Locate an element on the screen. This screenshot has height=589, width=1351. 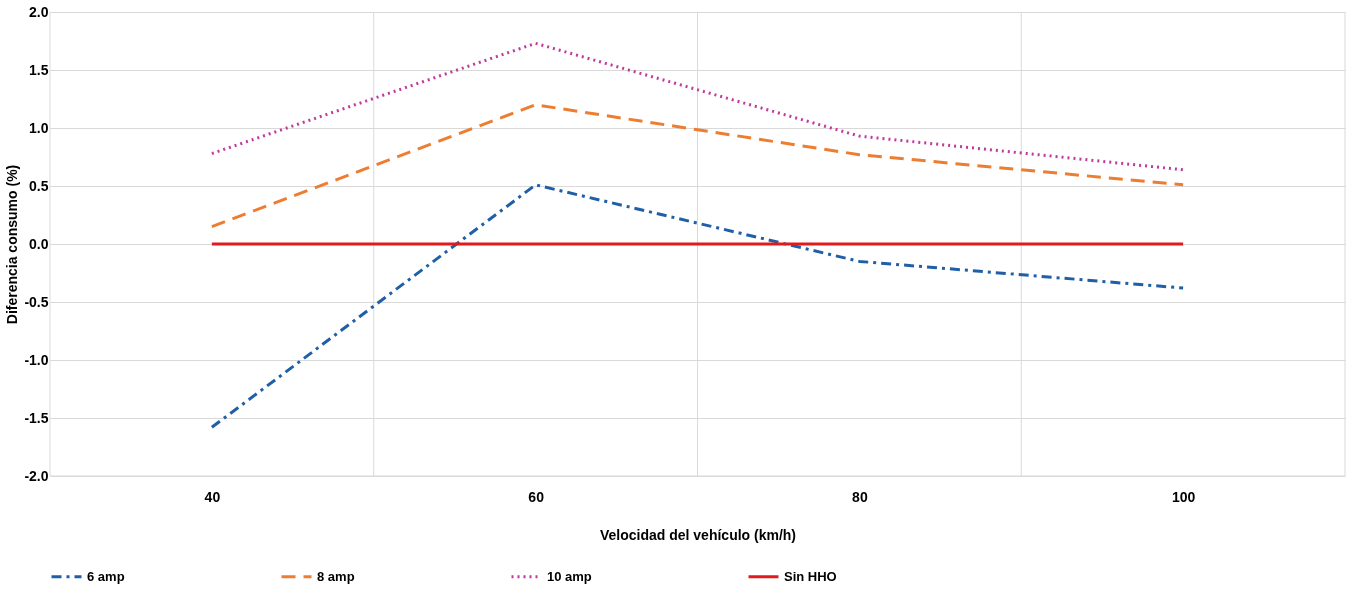
y-tick-label: -1.0 is located at coordinates (36, 359).